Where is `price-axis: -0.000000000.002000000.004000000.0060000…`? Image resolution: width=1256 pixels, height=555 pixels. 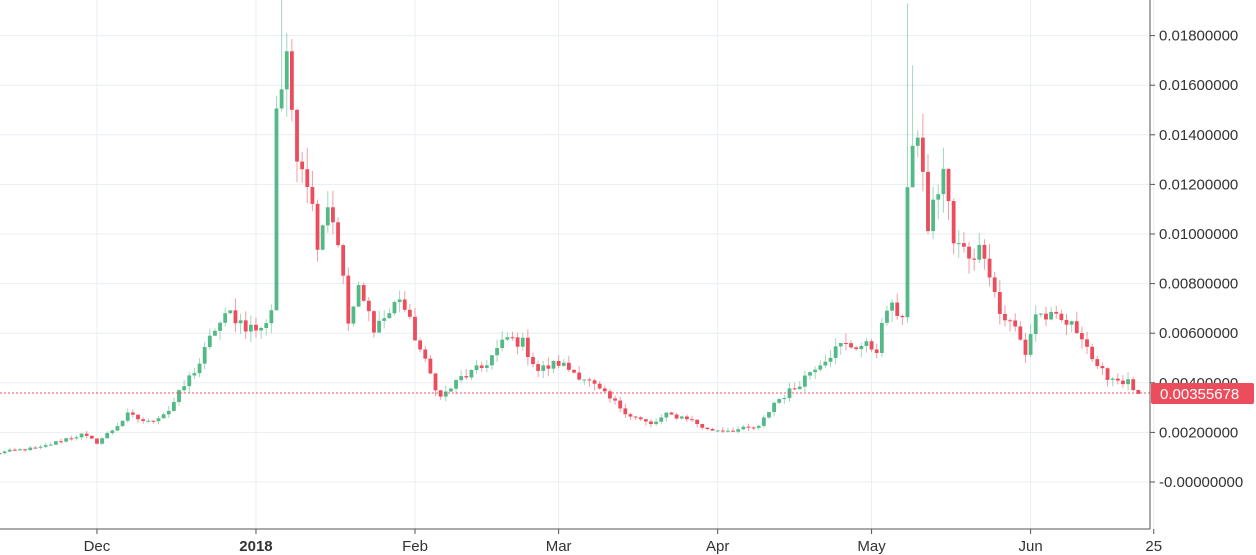
price-axis: -0.000000000.002000000.004000000.0060000… is located at coordinates (1196, 259).